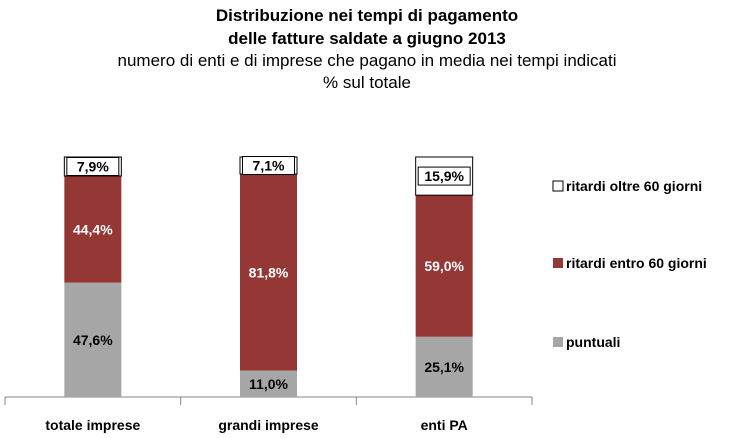  Describe the element at coordinates (268, 425) in the screenshot. I see `category-label: grandi imprese` at that location.